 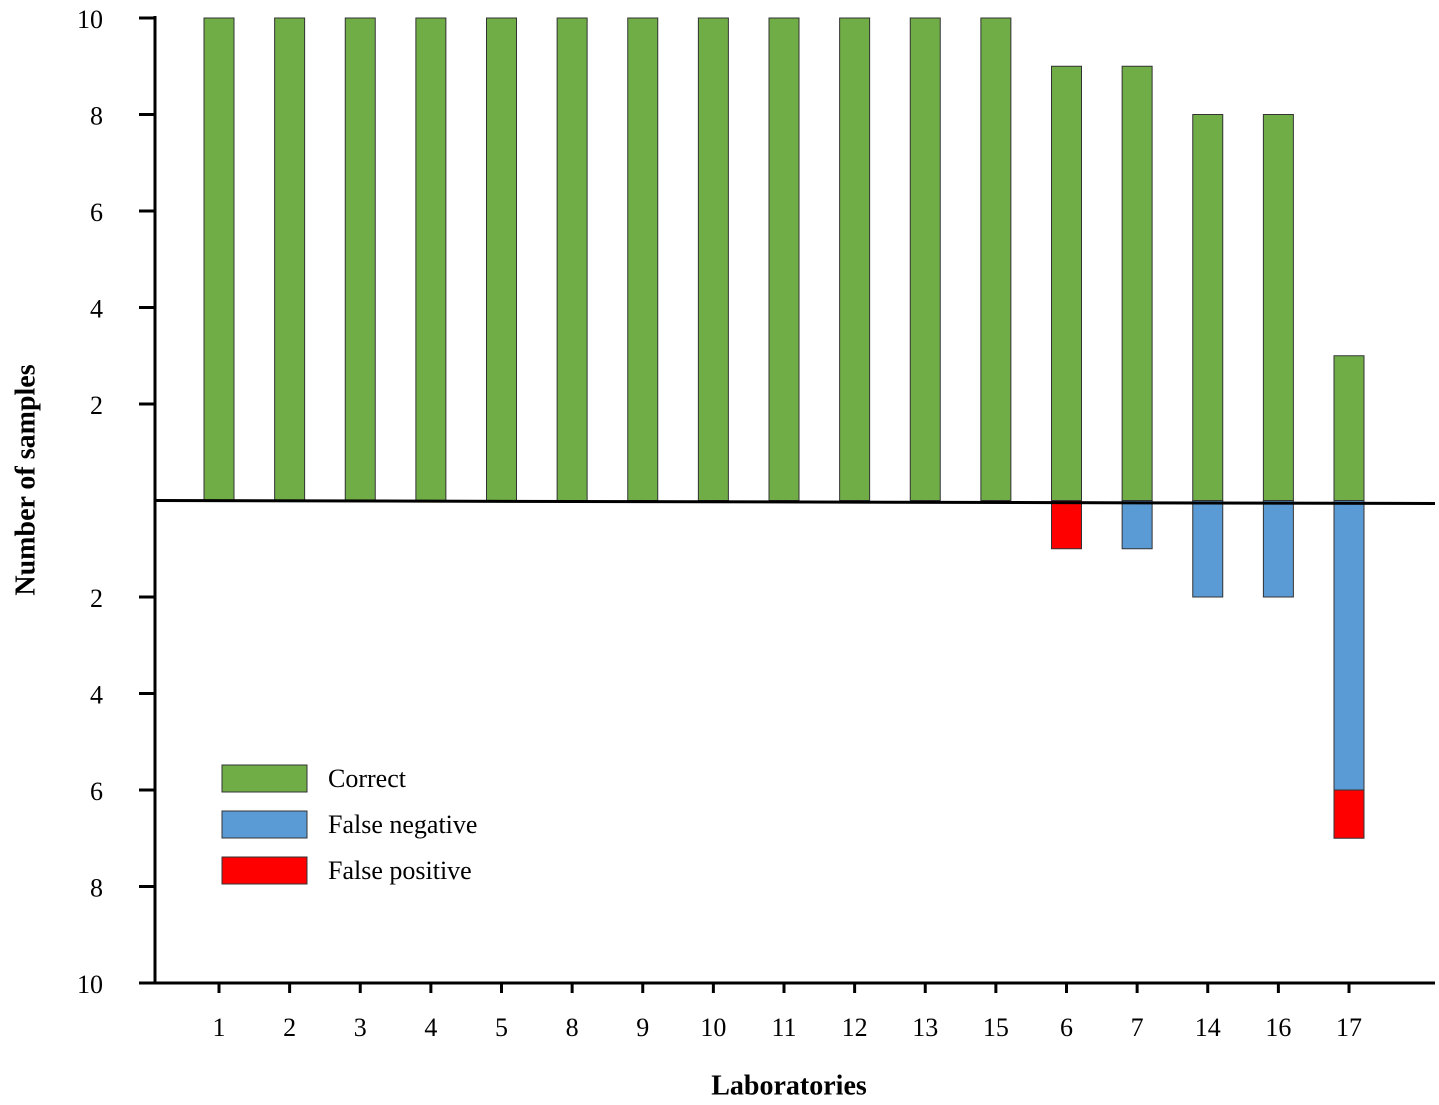 What do you see at coordinates (219, 1027) in the screenshot?
I see `x-tick-label: 1` at bounding box center [219, 1027].